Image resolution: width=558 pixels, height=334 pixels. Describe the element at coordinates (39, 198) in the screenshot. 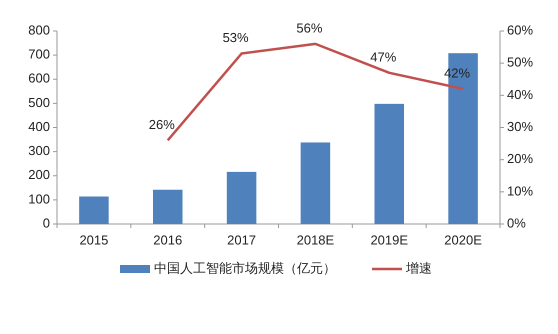

I see `ytick: 100` at that location.